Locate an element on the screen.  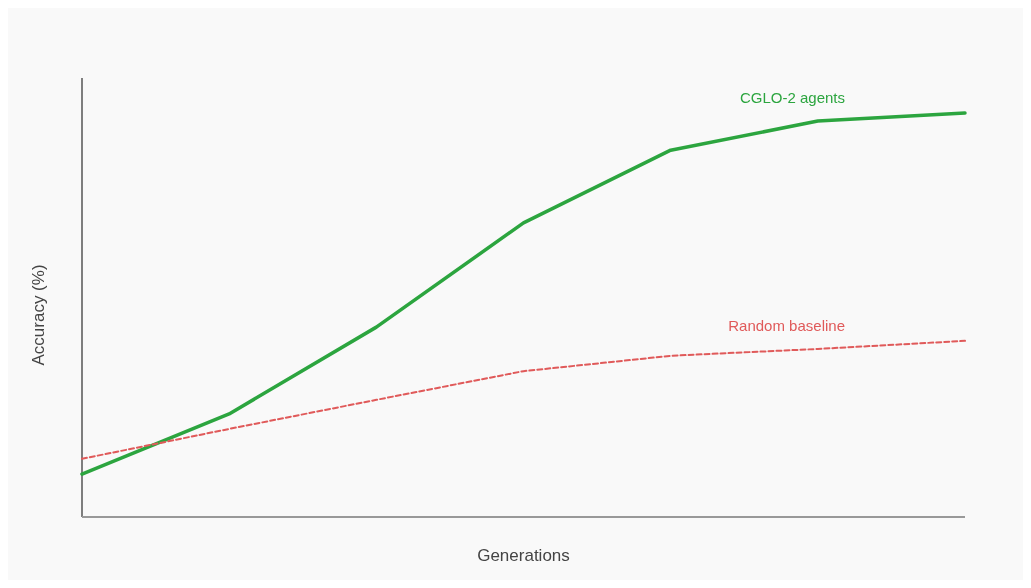
series-label: CGLO-2 agents is located at coordinates (792, 97).